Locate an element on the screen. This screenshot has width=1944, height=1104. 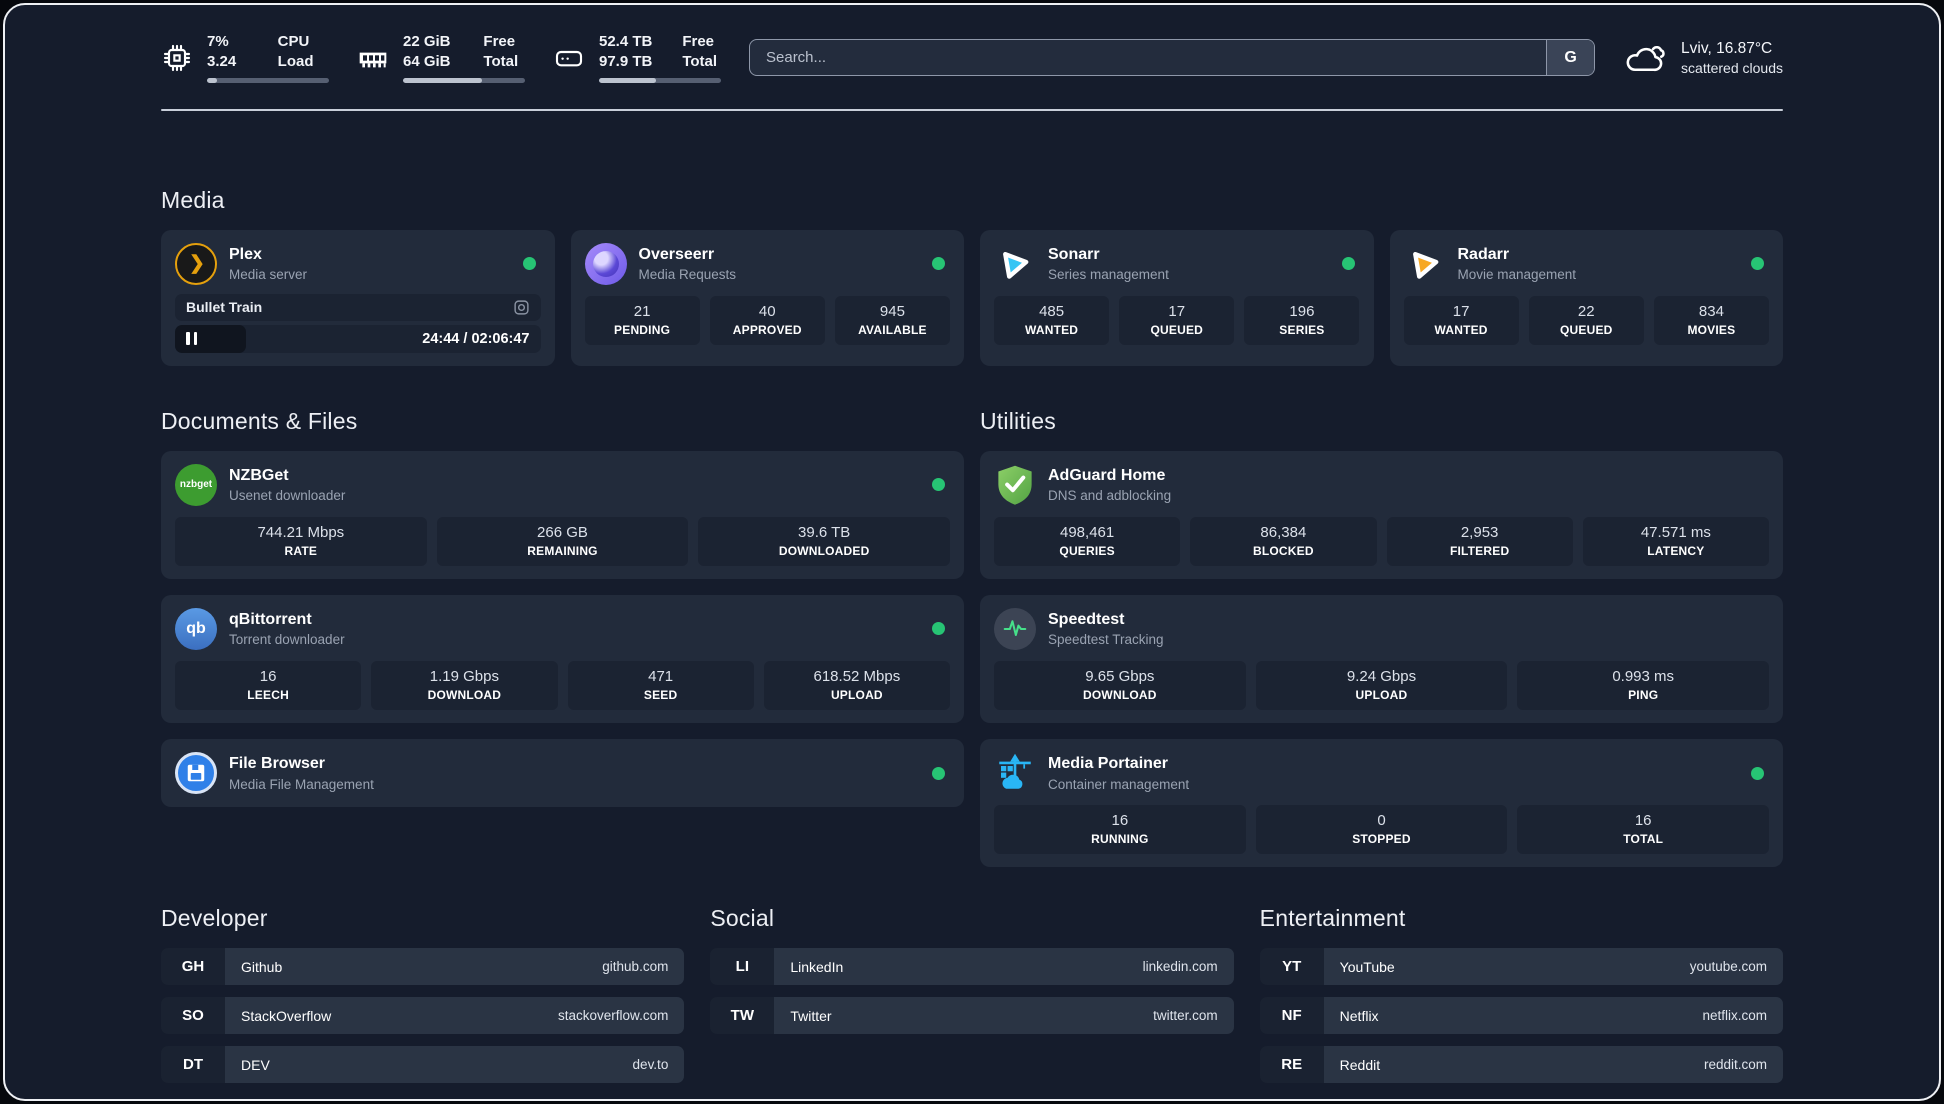
stat-value: 834 is located at coordinates (1711, 311).